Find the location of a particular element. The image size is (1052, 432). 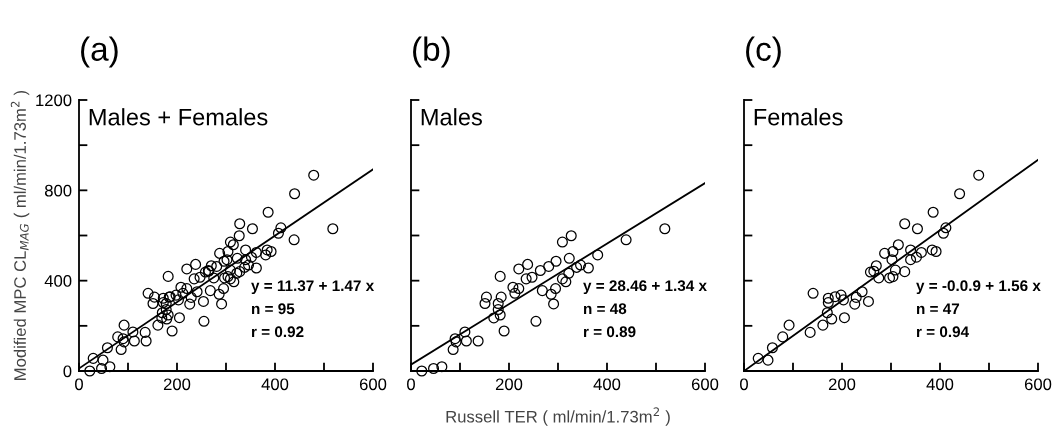

annotation: r = 0.94 is located at coordinates (943, 332).